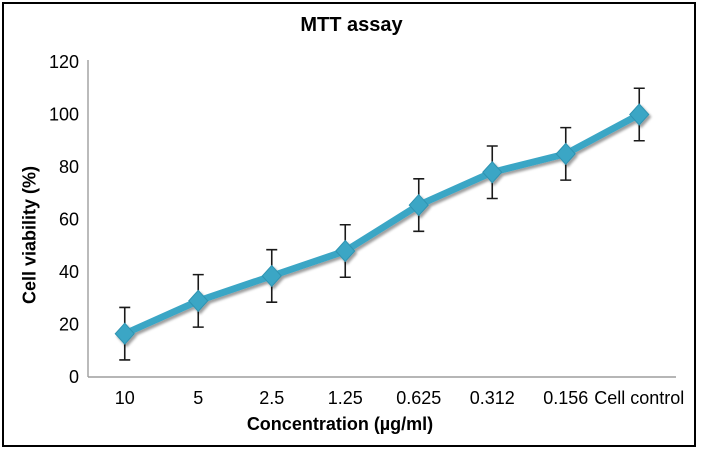  What do you see at coordinates (351, 25) in the screenshot?
I see `chart-title: MTT assay` at bounding box center [351, 25].